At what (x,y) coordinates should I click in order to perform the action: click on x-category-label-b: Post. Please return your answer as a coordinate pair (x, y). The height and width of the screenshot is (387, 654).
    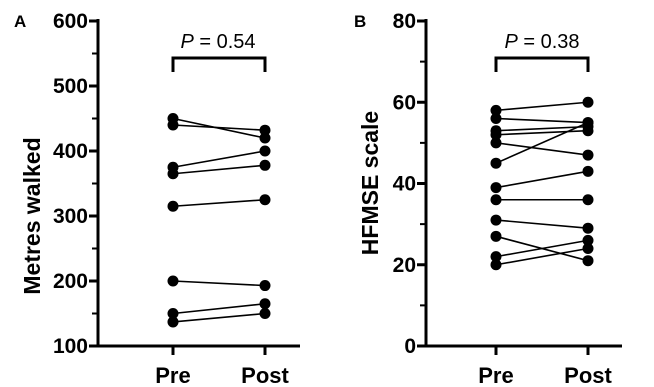
    Looking at the image, I should click on (588, 375).